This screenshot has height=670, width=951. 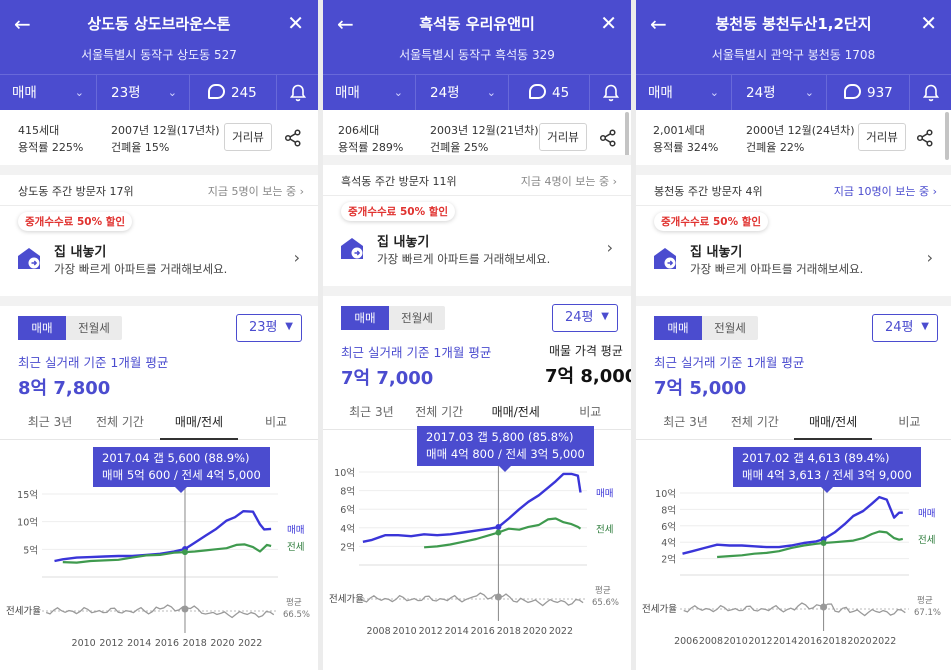 I want to click on recent-avg-price: 7억 7,000, so click(x=387, y=378).